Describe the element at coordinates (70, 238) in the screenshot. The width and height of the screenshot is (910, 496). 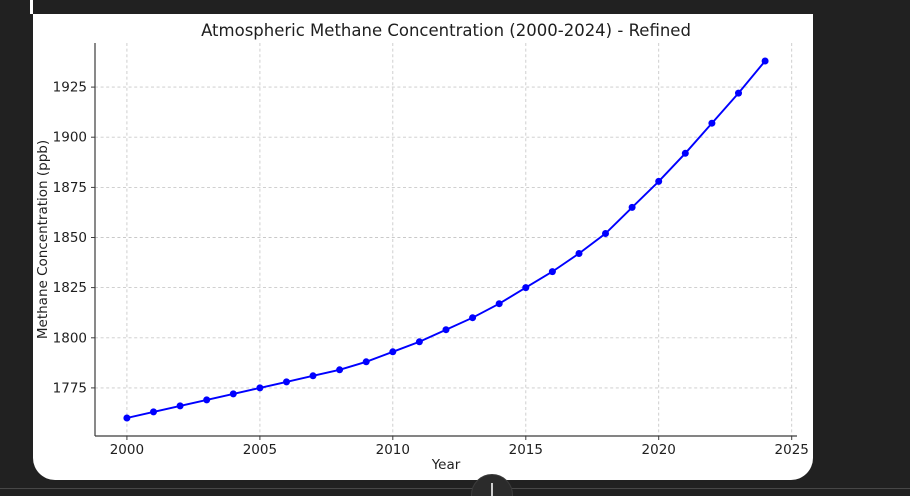
I see `y-tick-label: 1850` at that location.